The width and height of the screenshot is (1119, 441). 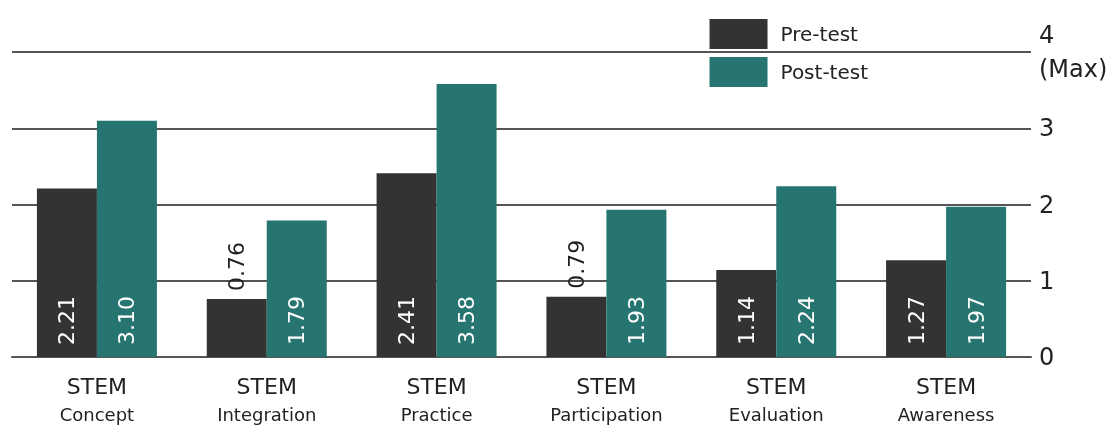 I want to click on y-tick-label: 1, so click(x=1047, y=280).